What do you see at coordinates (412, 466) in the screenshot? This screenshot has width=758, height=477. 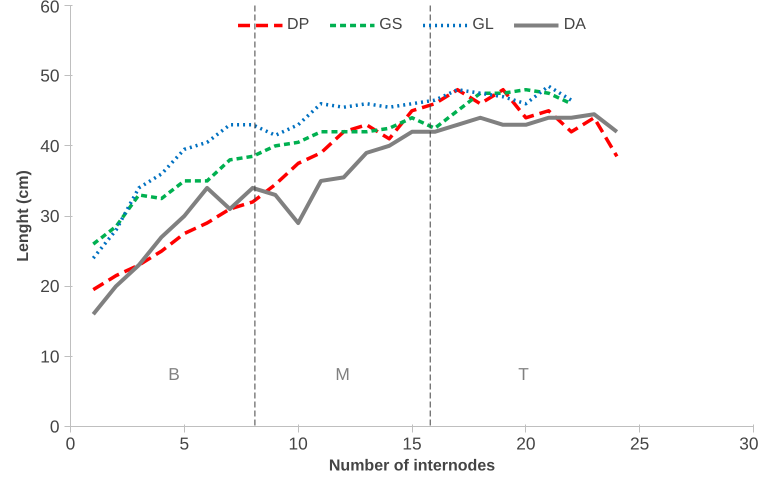 I see `x-axis-title: Number of internodes` at bounding box center [412, 466].